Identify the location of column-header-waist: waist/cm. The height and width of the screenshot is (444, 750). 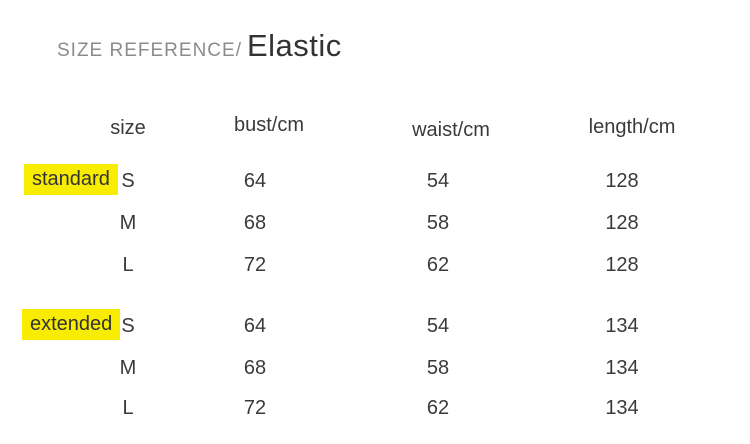
(451, 130).